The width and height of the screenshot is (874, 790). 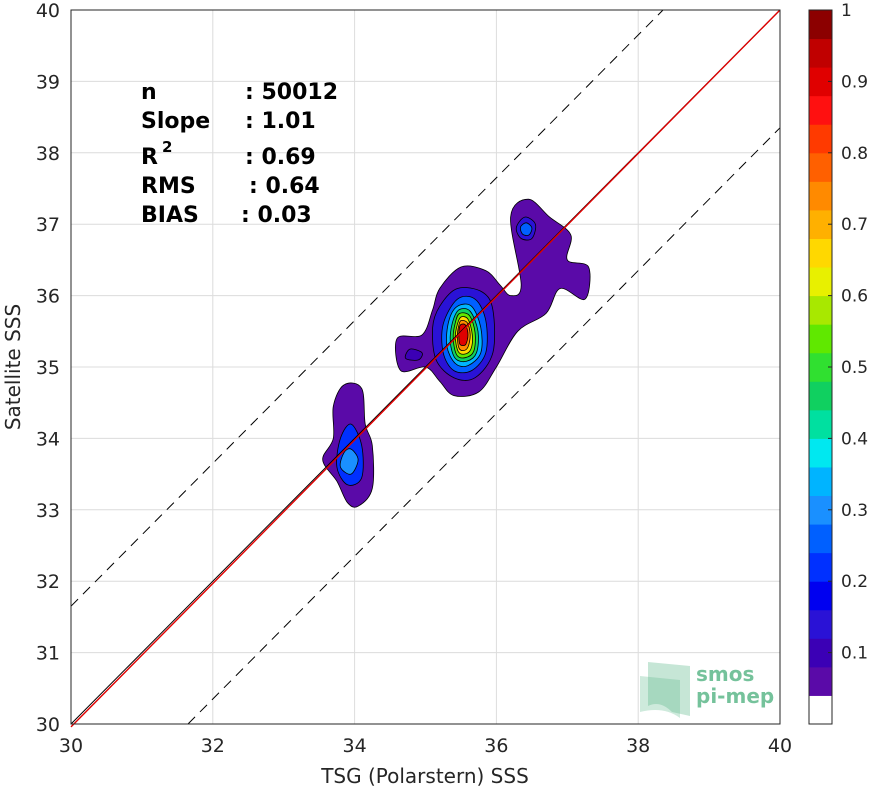 What do you see at coordinates (280, 157) in the screenshot?
I see `stat-r2-value: : 0.69` at bounding box center [280, 157].